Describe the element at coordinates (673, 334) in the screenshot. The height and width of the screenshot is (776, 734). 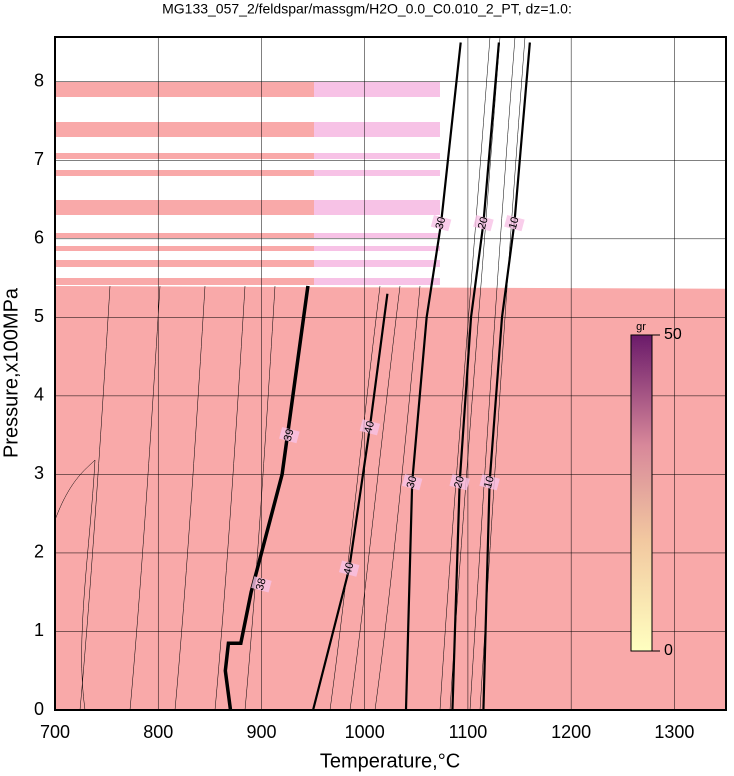
I see `colorbar-tick-label: 50` at that location.